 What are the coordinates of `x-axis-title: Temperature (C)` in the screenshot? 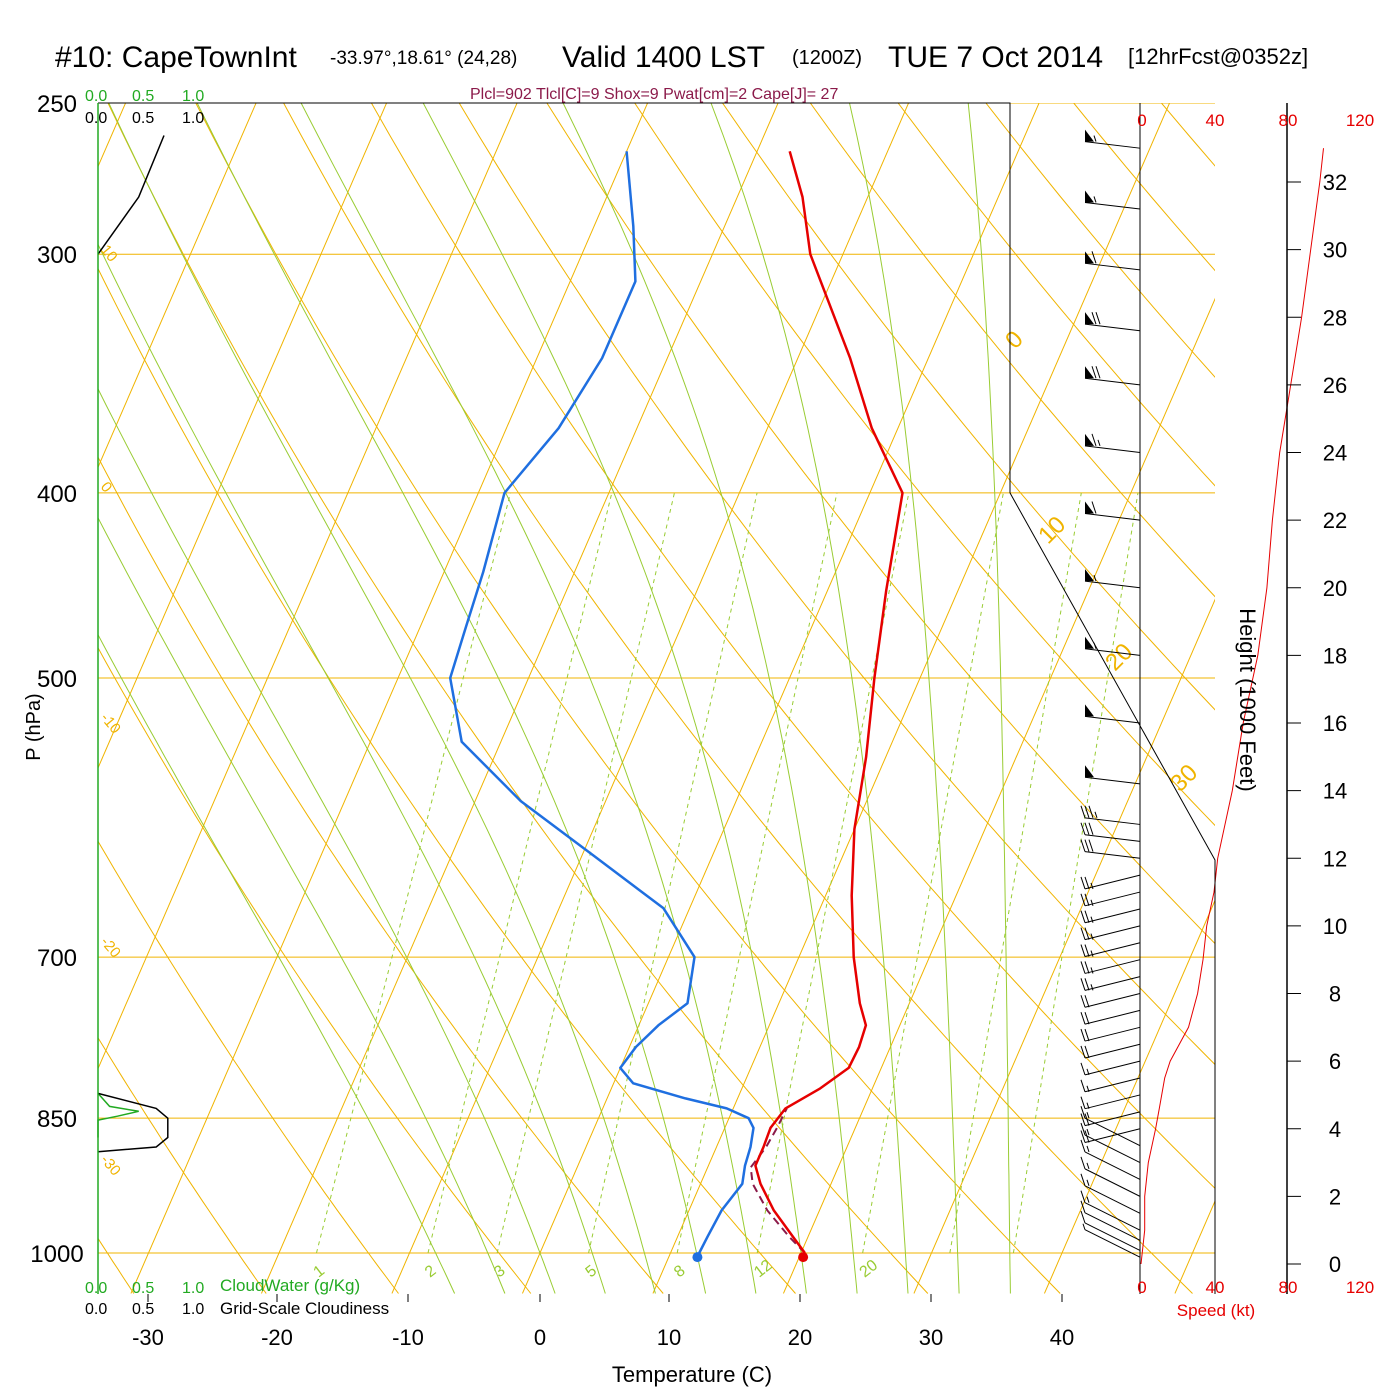 It's located at (692, 1374).